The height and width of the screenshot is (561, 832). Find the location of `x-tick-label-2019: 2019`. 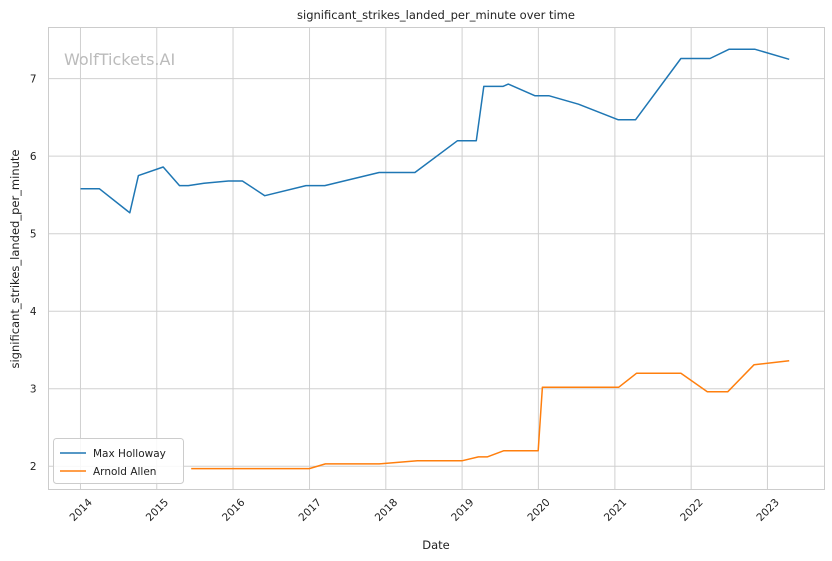

x-tick-label-2019: 2019 is located at coordinates (462, 510).